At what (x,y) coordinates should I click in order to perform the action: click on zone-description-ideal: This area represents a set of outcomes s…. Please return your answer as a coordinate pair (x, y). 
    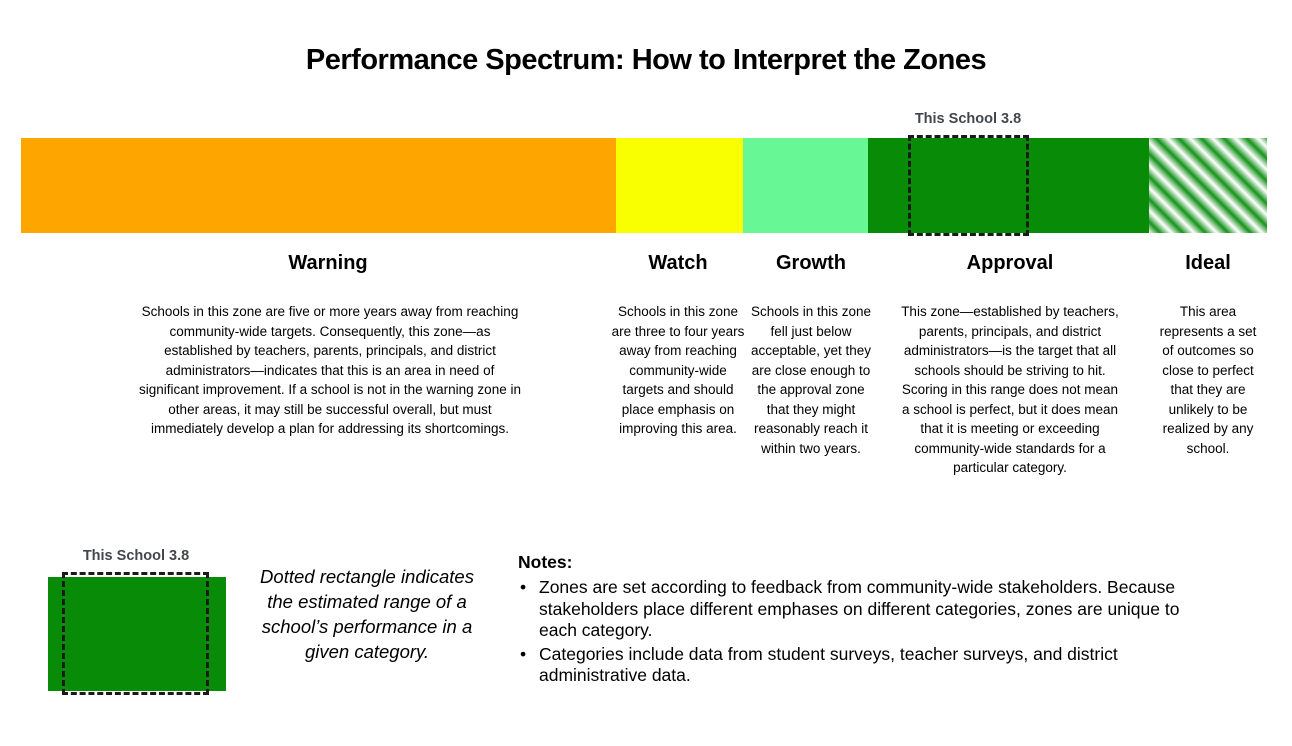
    Looking at the image, I should click on (1208, 380).